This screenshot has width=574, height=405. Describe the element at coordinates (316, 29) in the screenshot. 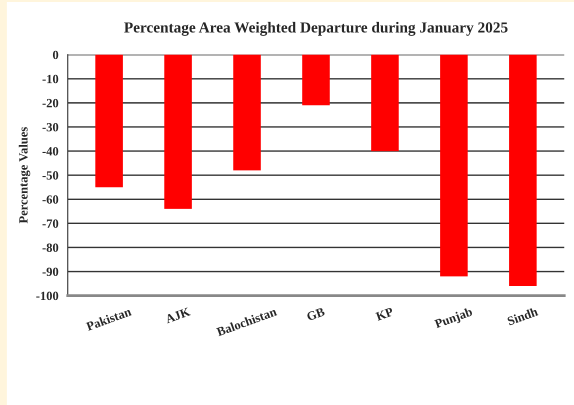

I see `chart-title: Percentage Area Weighted Departure during January 2025` at that location.